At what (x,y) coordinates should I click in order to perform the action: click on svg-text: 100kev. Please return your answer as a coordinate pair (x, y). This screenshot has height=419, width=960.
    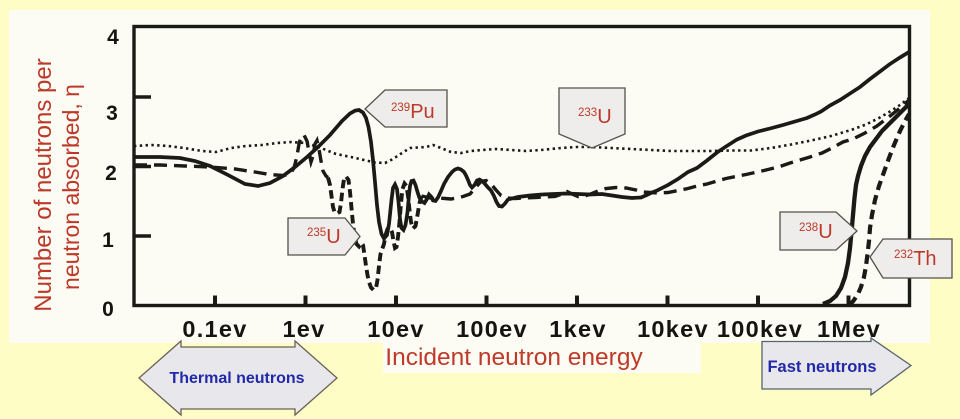
    Looking at the image, I should click on (760, 329).